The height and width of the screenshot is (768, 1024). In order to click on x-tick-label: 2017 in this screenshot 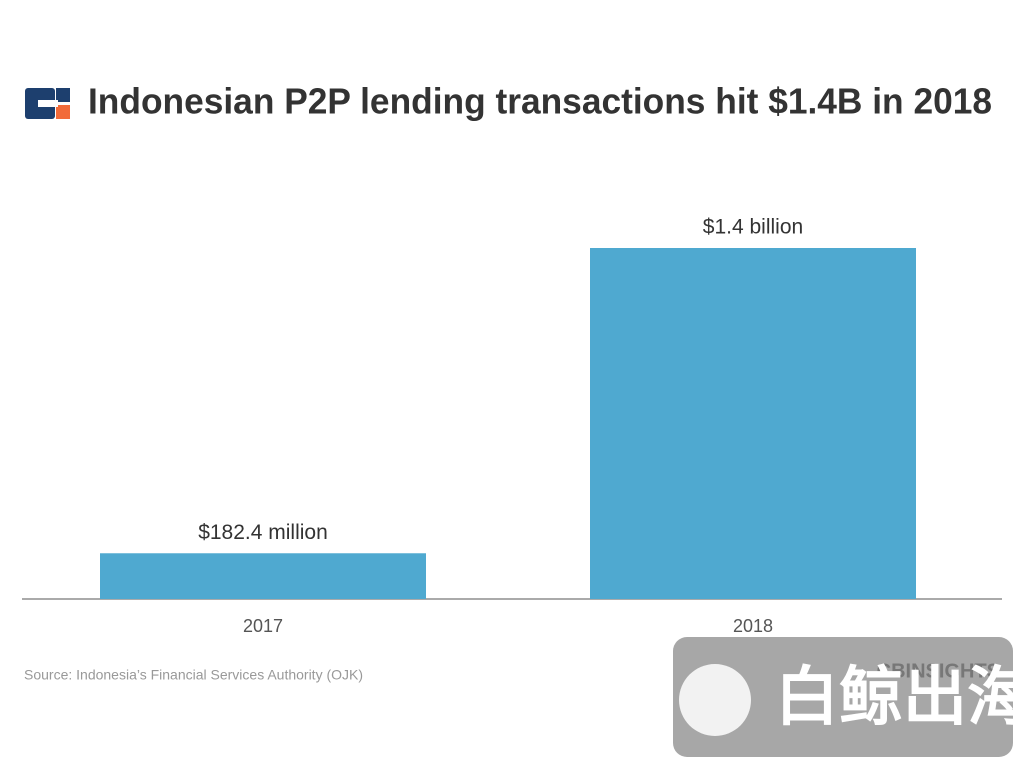, I will do `click(263, 626)`.